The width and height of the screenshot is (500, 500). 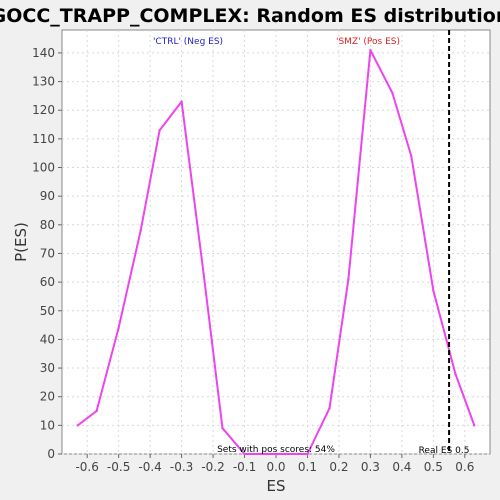 What do you see at coordinates (47, 282) in the screenshot?
I see `y-tick-label: 60` at bounding box center [47, 282].